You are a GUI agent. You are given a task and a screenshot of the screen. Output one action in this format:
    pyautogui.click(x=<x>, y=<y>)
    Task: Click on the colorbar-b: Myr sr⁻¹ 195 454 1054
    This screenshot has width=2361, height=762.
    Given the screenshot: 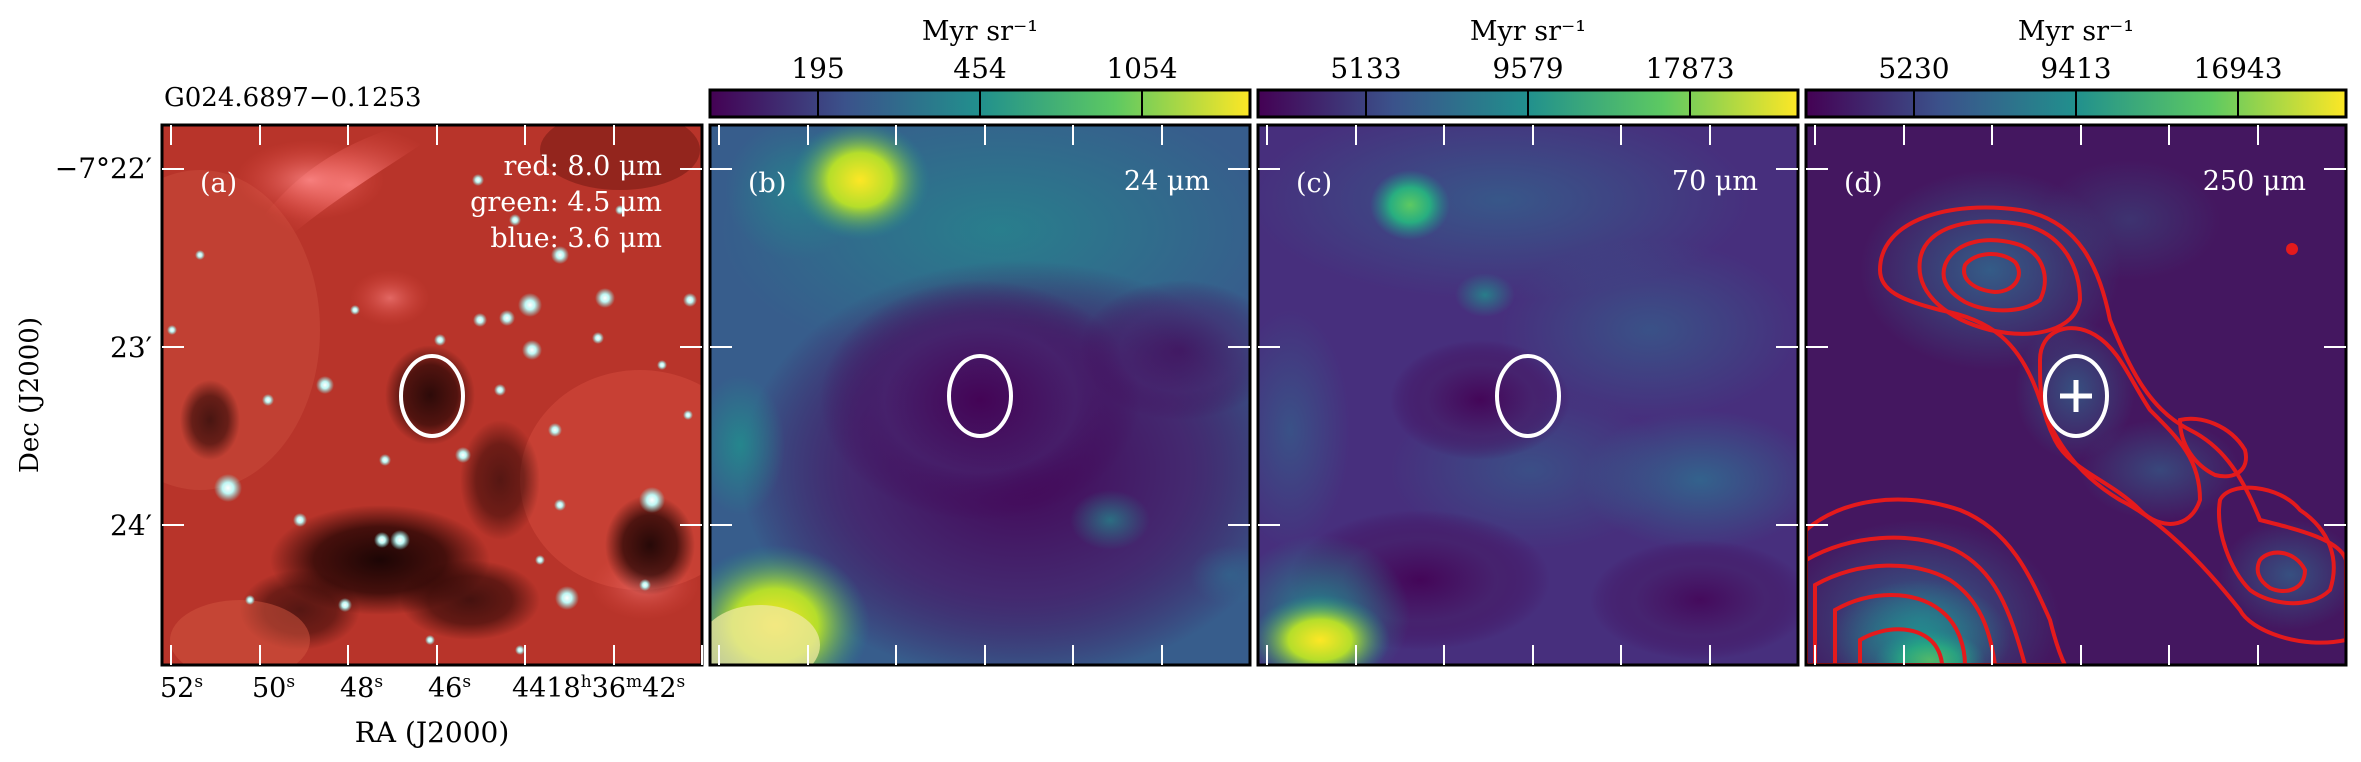 What is the action you would take?
    pyautogui.click(x=980, y=67)
    